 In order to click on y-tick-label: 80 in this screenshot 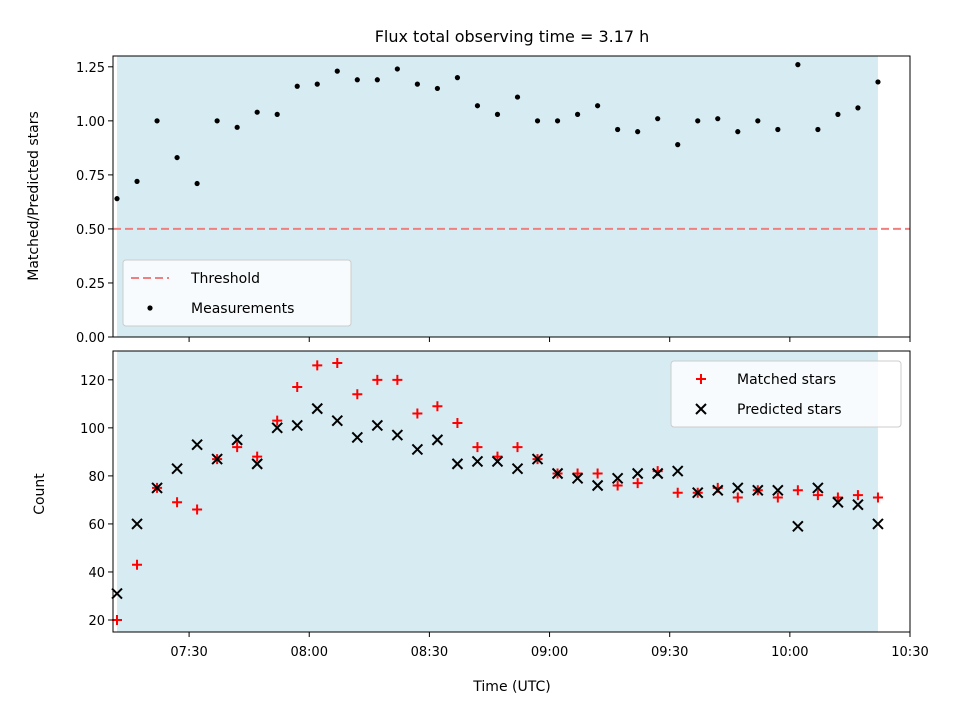, I will do `click(96, 477)`.